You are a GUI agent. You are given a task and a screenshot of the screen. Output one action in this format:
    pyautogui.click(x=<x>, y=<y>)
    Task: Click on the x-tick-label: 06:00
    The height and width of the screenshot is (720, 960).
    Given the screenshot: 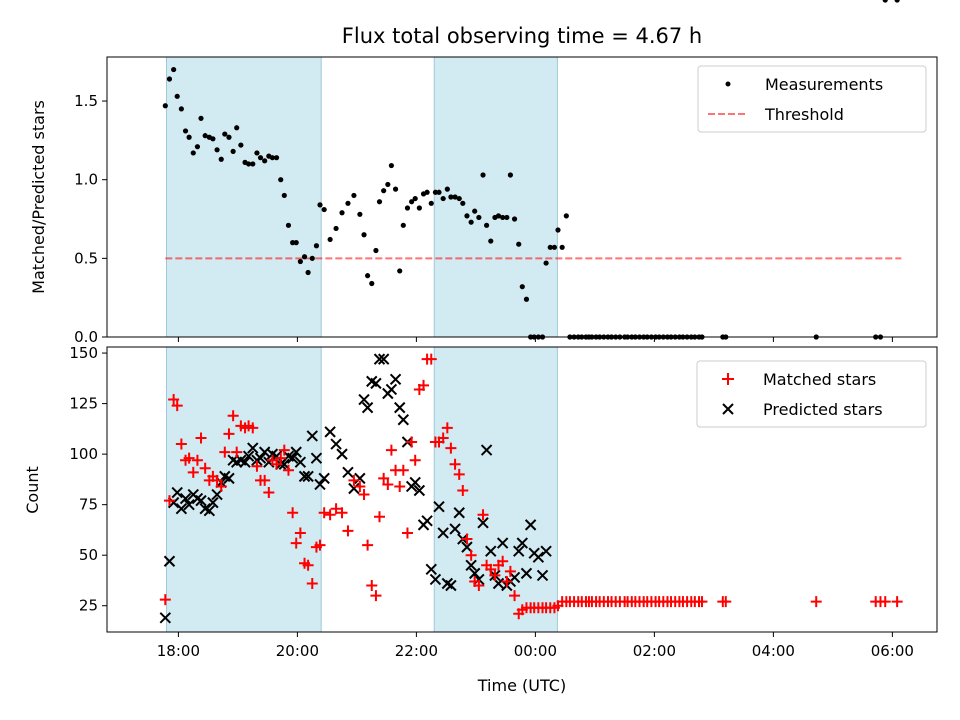 What is the action you would take?
    pyautogui.click(x=892, y=651)
    